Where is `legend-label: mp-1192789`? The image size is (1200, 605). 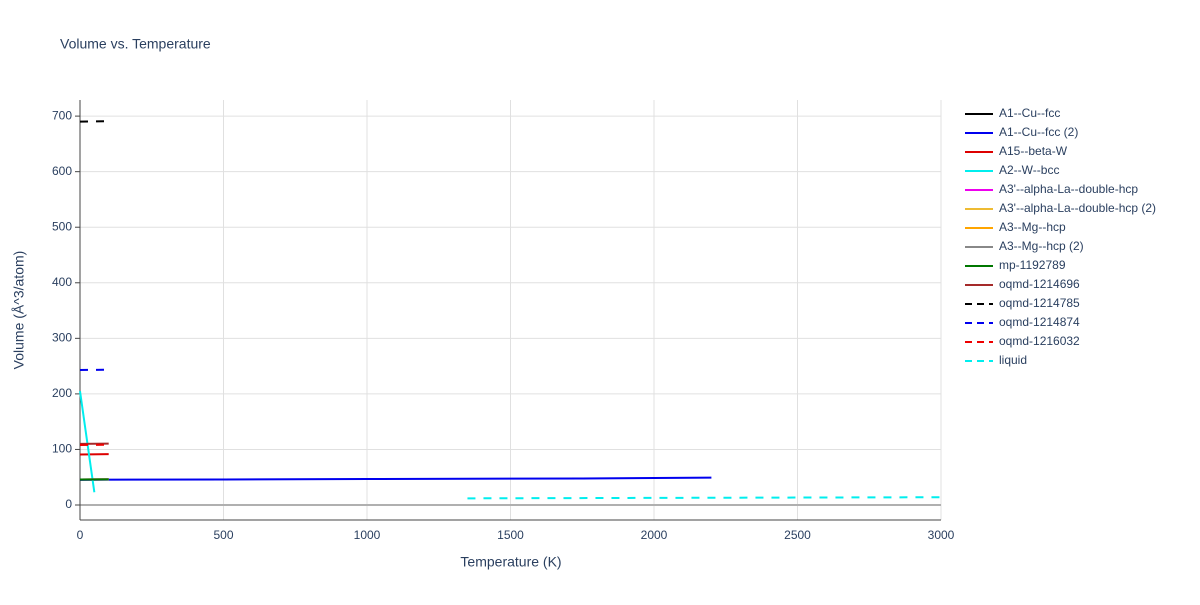 legend-label: mp-1192789 is located at coordinates (1032, 265).